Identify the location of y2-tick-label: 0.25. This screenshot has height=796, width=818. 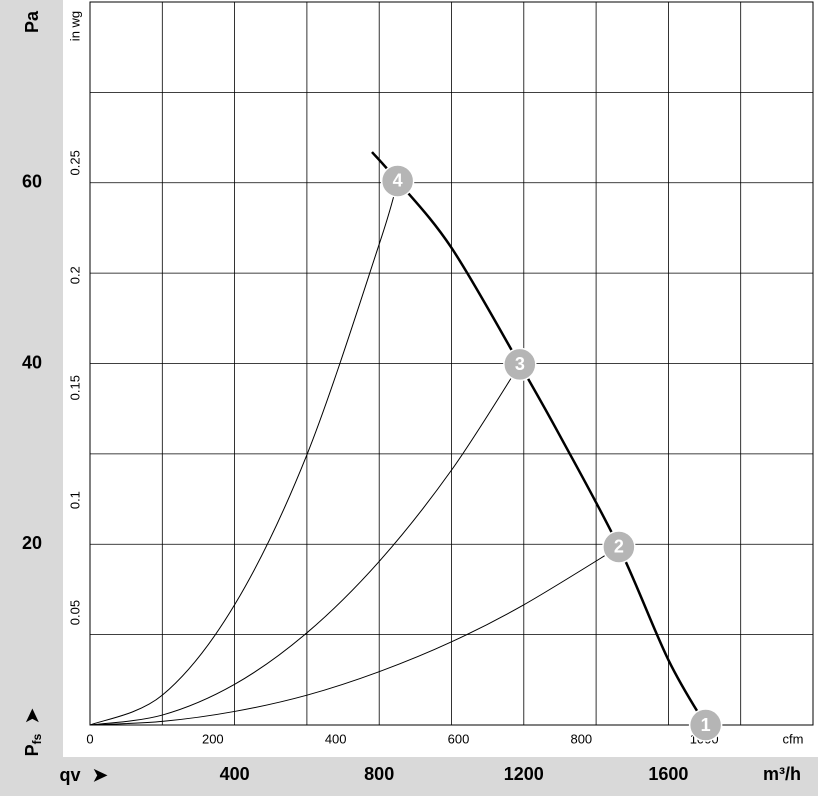
(74, 162).